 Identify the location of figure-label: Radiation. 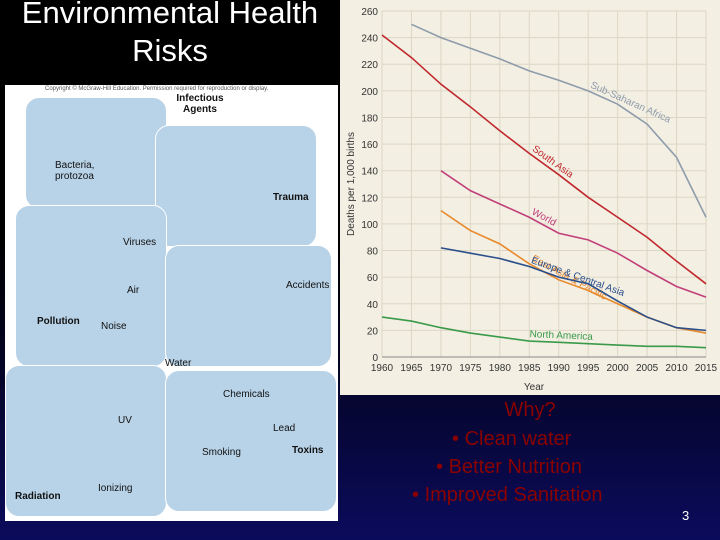
(38, 496).